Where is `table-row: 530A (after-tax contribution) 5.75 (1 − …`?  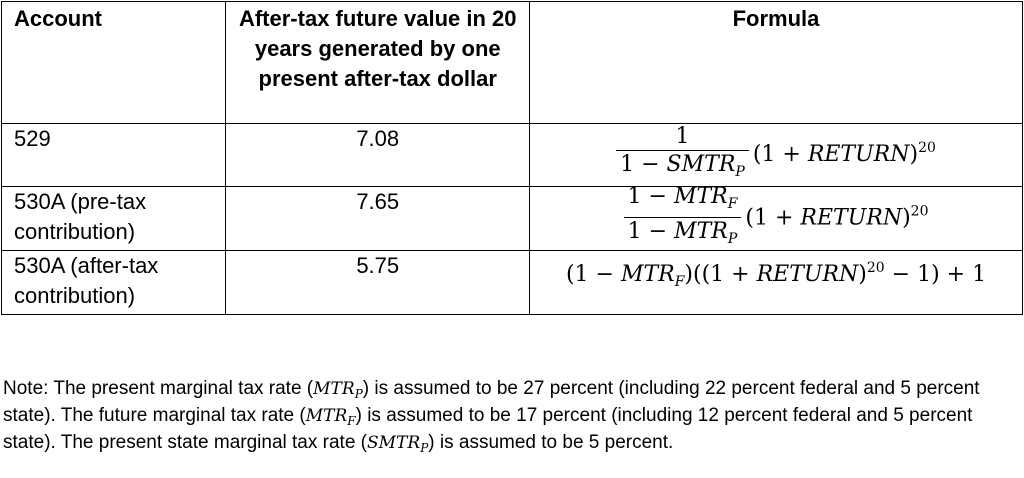
table-row: 530A (after-tax contribution) 5.75 (1 − … is located at coordinates (511, 282).